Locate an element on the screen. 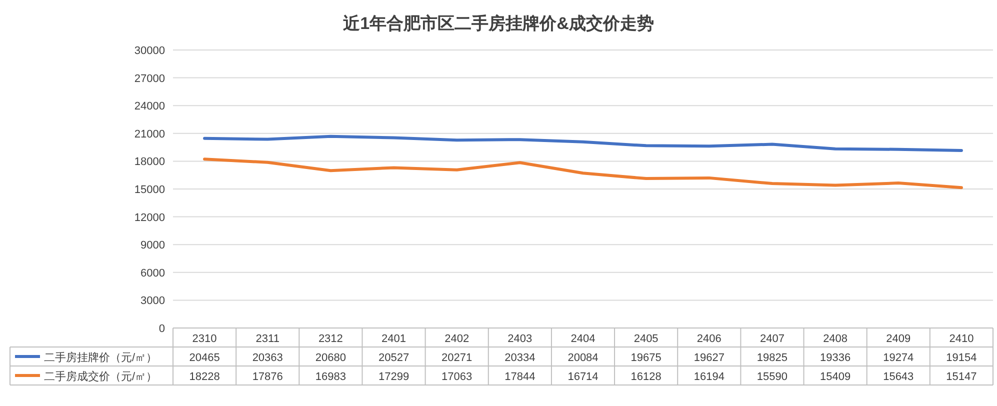  x-tick-label: 2404 is located at coordinates (583, 339).